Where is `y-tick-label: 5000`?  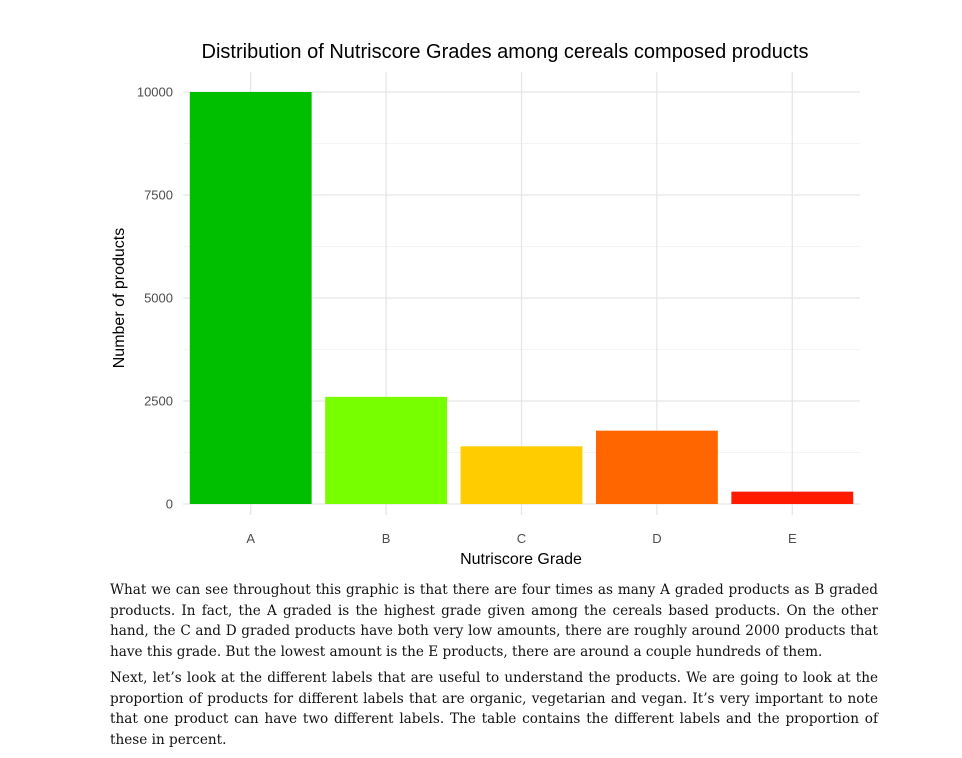
y-tick-label: 5000 is located at coordinates (158, 298).